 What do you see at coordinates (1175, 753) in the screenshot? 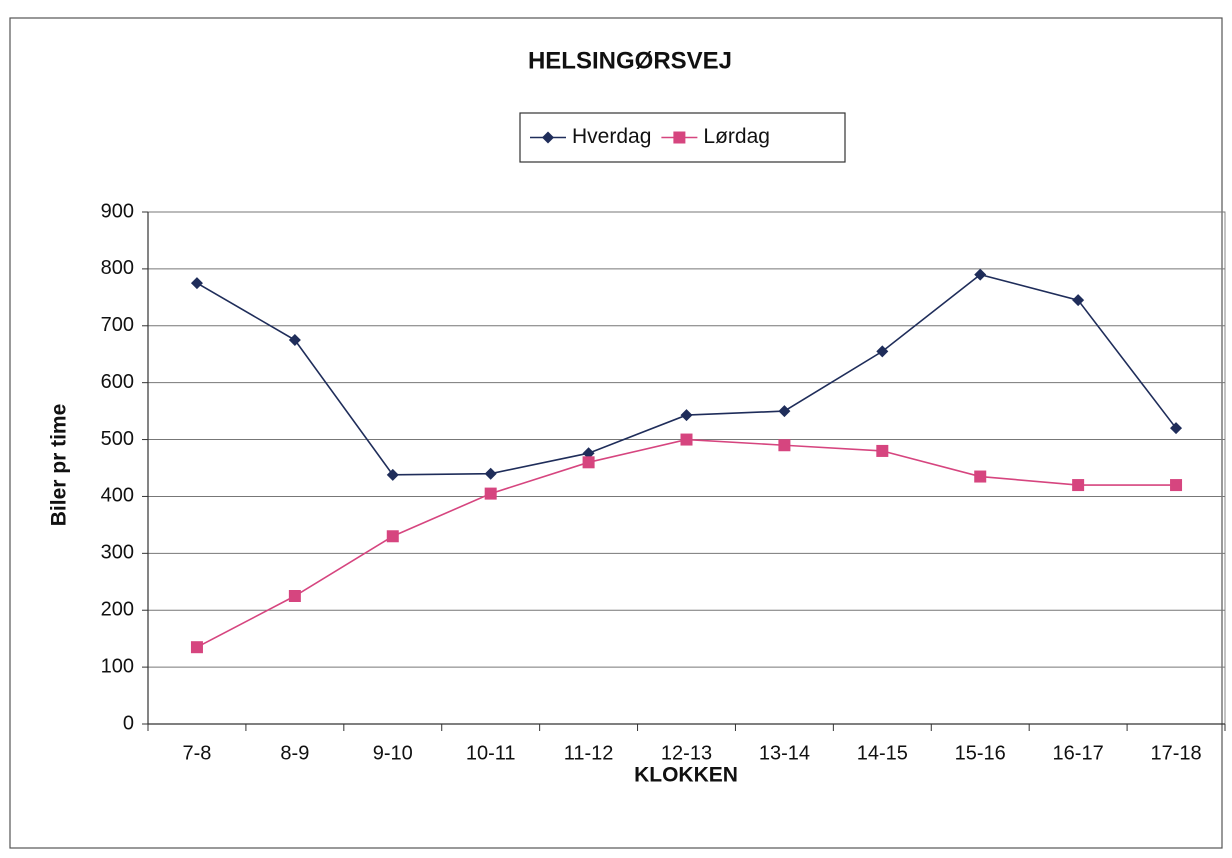
I see `x-tick-label: 17-18` at bounding box center [1175, 753].